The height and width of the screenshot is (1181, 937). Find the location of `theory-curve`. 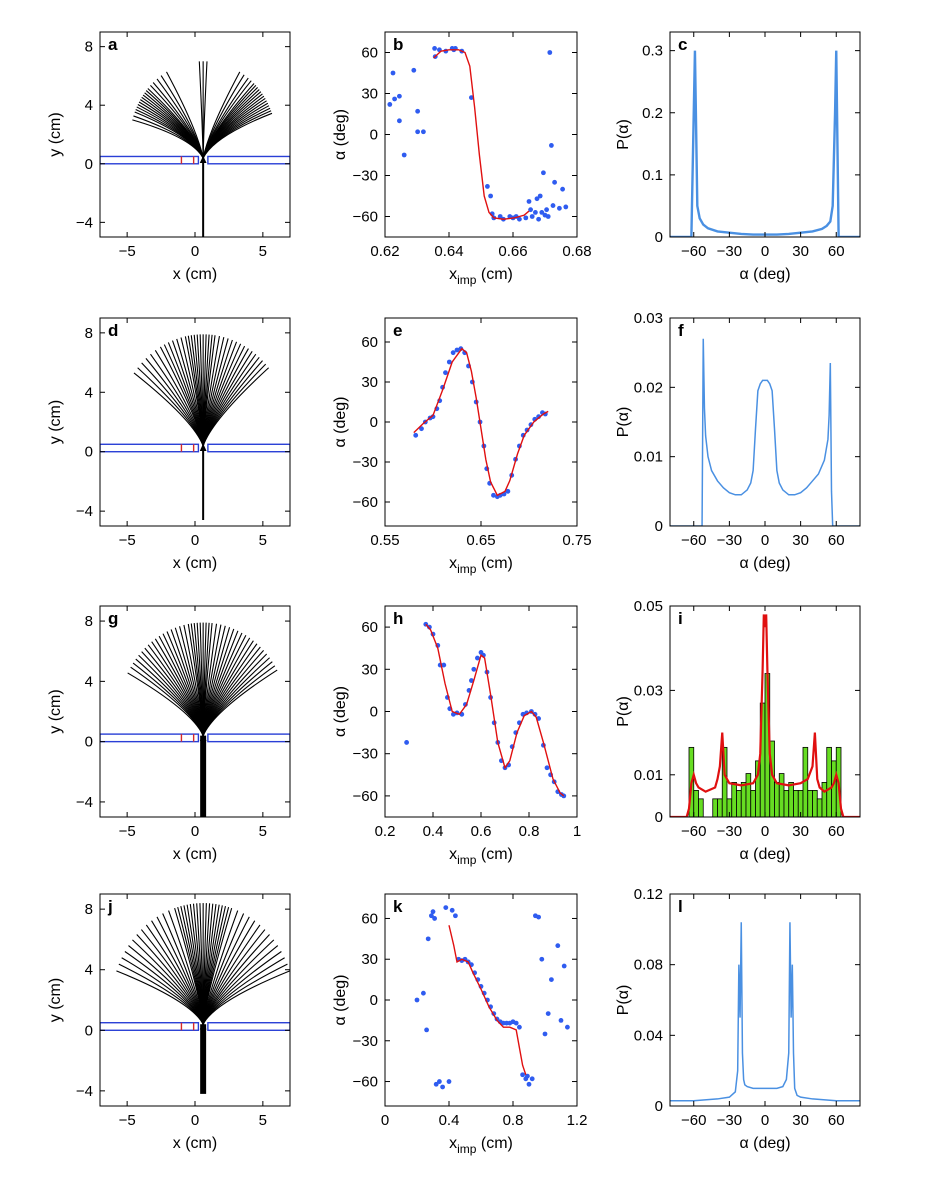

theory-curve is located at coordinates (765, 715).